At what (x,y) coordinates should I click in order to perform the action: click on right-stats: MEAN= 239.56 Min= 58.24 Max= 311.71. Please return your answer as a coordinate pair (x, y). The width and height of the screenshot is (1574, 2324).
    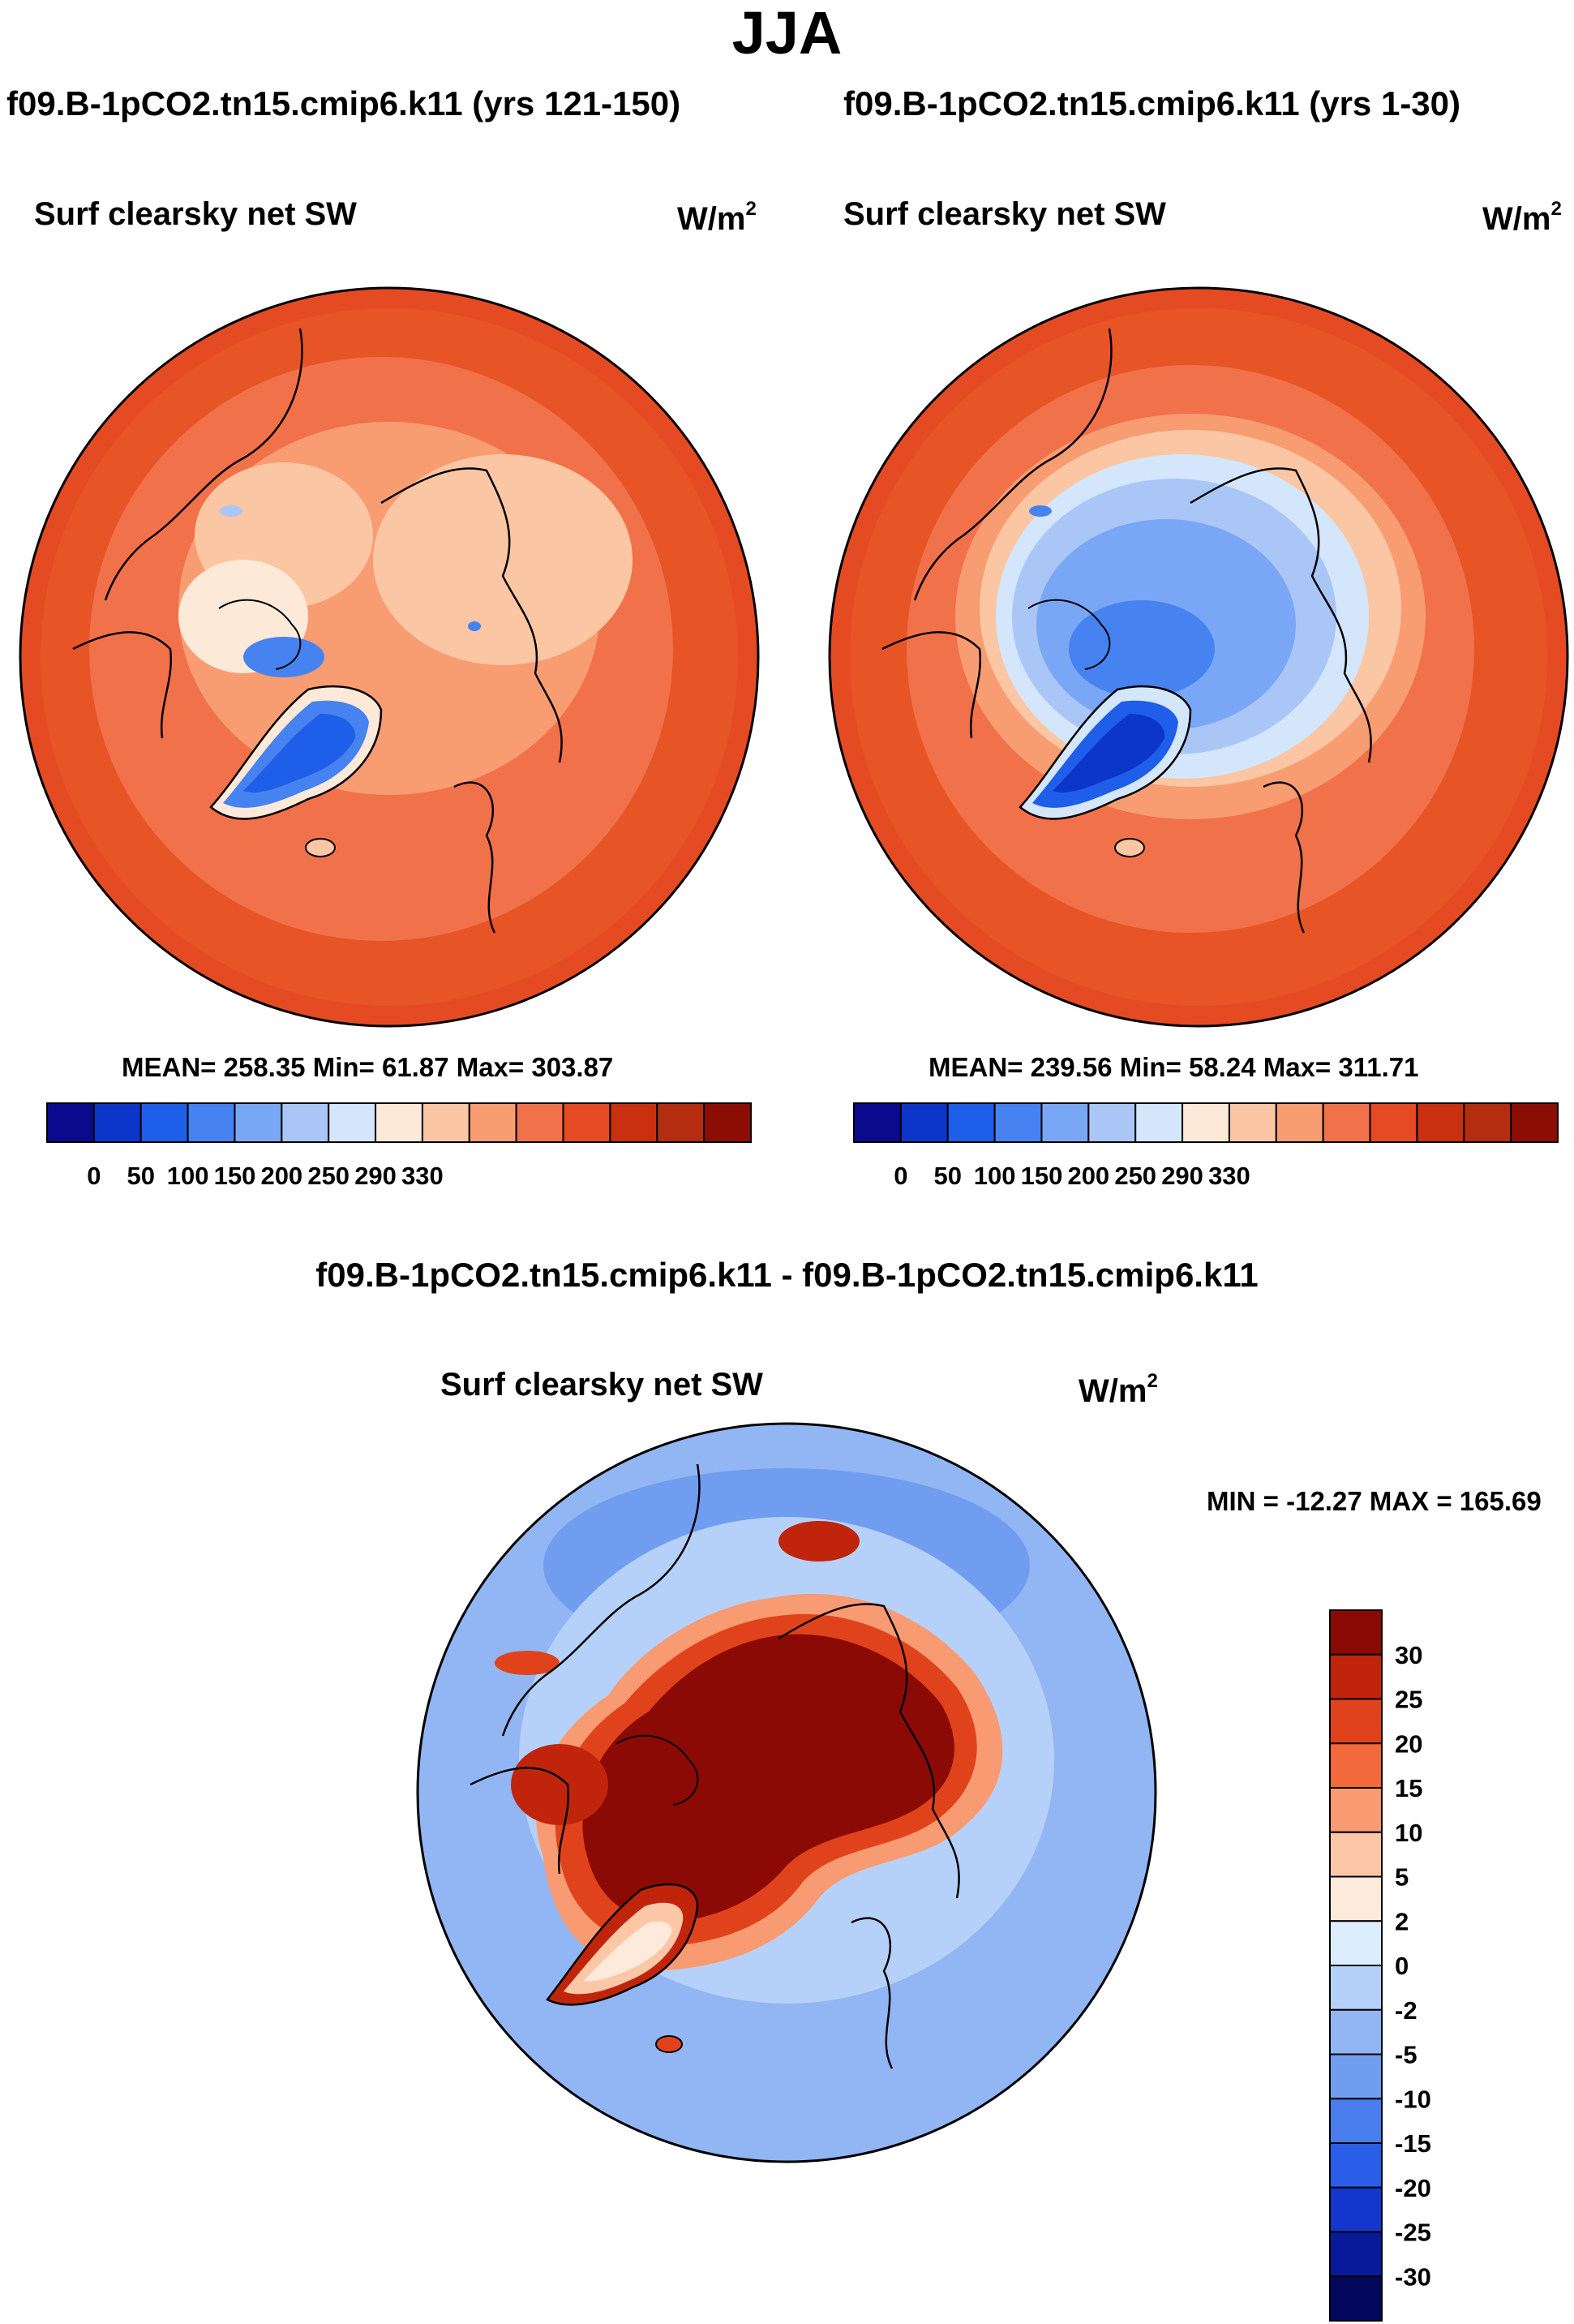
    Looking at the image, I should click on (1174, 1067).